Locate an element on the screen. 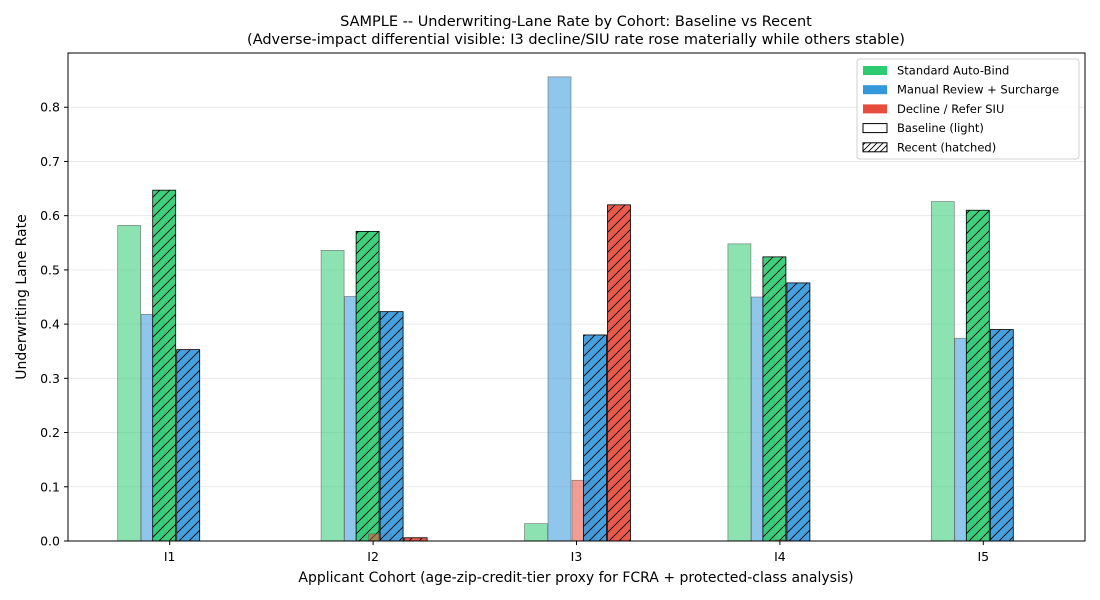  legend-label: Manual Review + Surcharge is located at coordinates (978, 90).